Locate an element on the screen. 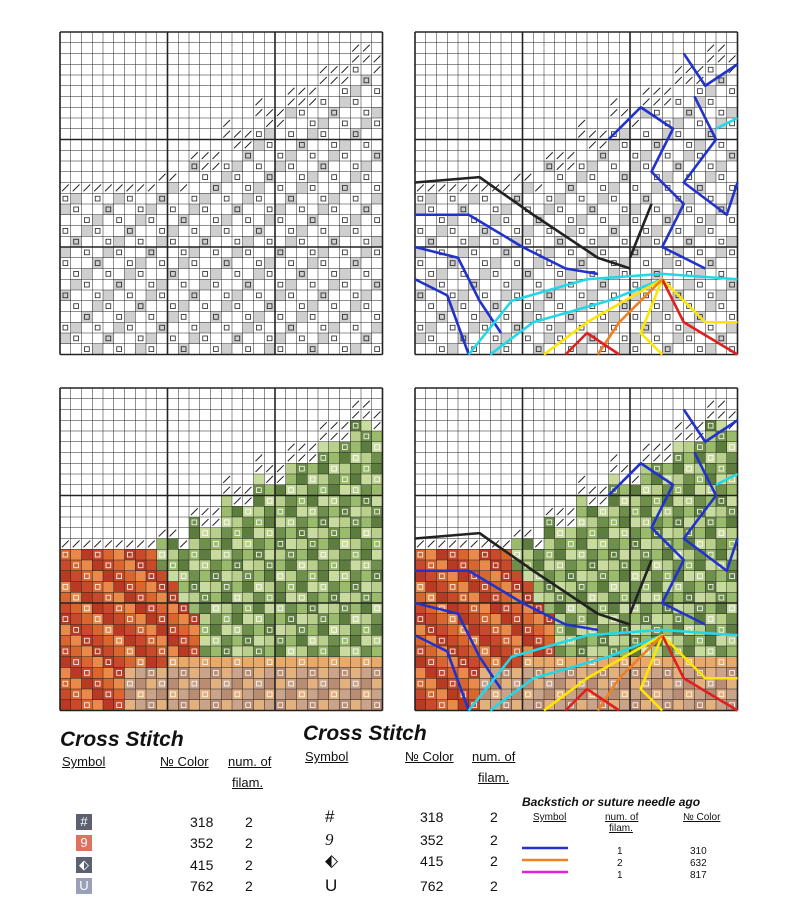 The height and width of the screenshot is (907, 794). backstitch-line is located at coordinates (602, 670).